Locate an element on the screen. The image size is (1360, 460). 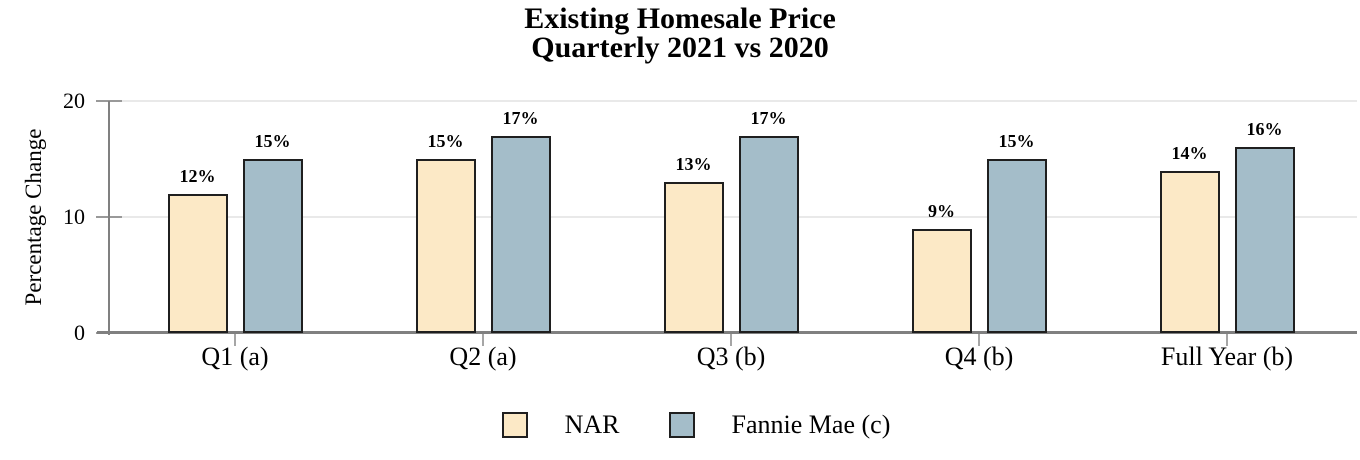
y-axis-tick-label: 20 is located at coordinates (74, 100).